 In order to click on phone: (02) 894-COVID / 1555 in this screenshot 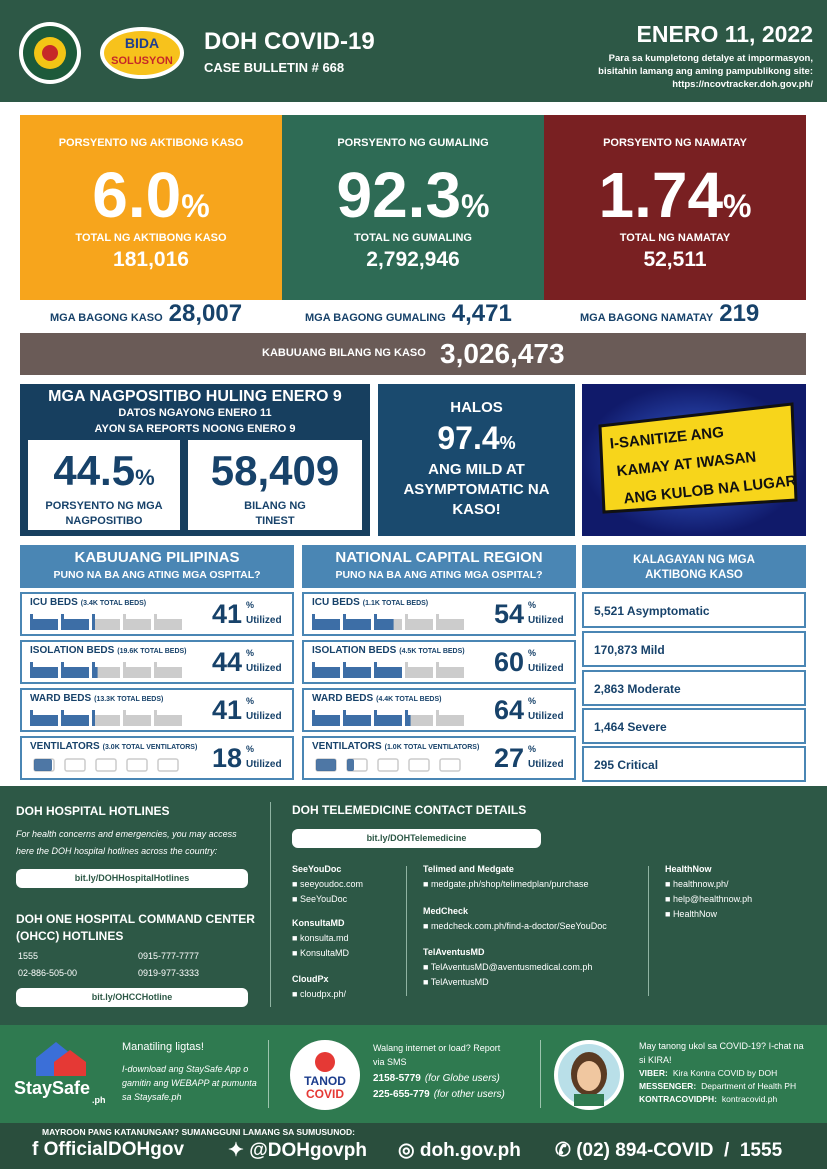, I will do `click(679, 1150)`.